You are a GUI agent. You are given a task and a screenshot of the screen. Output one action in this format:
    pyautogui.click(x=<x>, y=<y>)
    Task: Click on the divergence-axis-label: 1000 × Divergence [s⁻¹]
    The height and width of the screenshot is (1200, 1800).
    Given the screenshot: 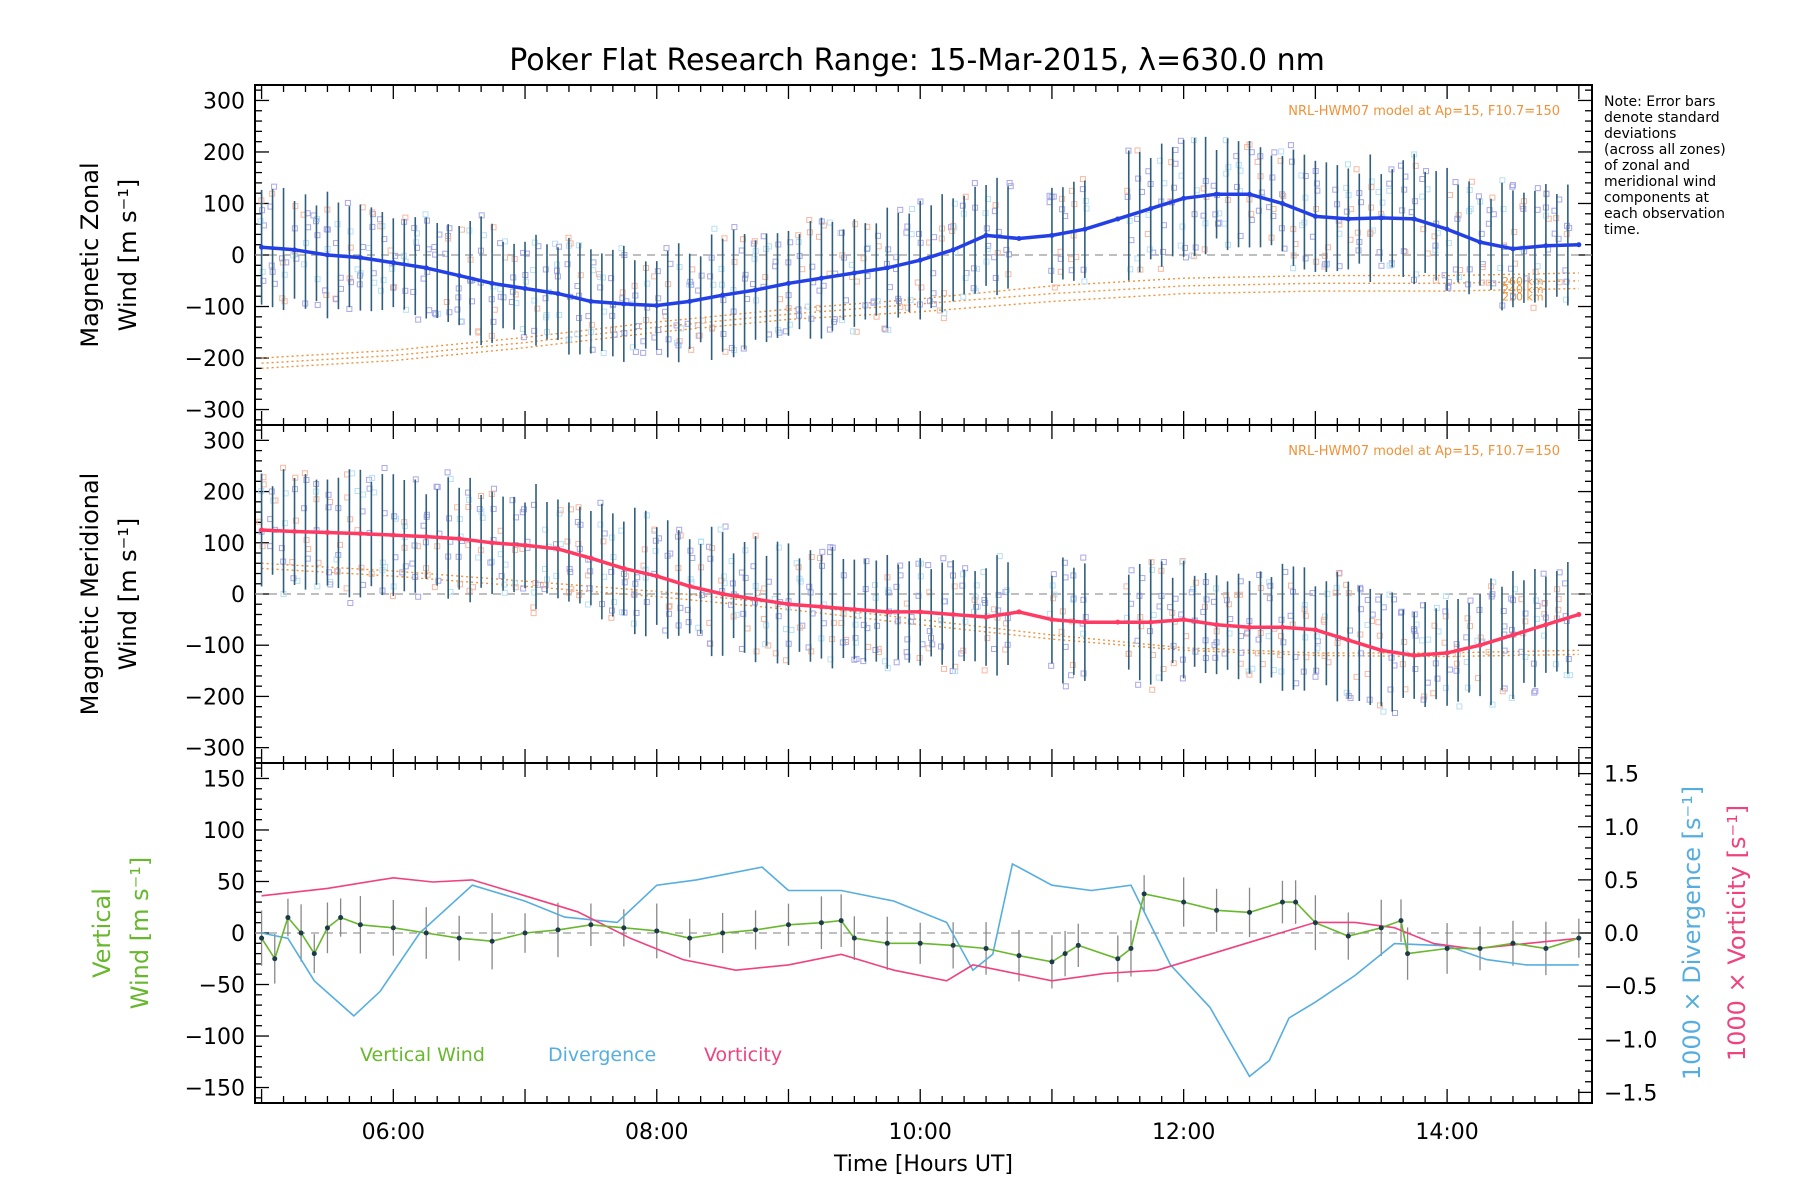 What is the action you would take?
    pyautogui.click(x=1692, y=933)
    